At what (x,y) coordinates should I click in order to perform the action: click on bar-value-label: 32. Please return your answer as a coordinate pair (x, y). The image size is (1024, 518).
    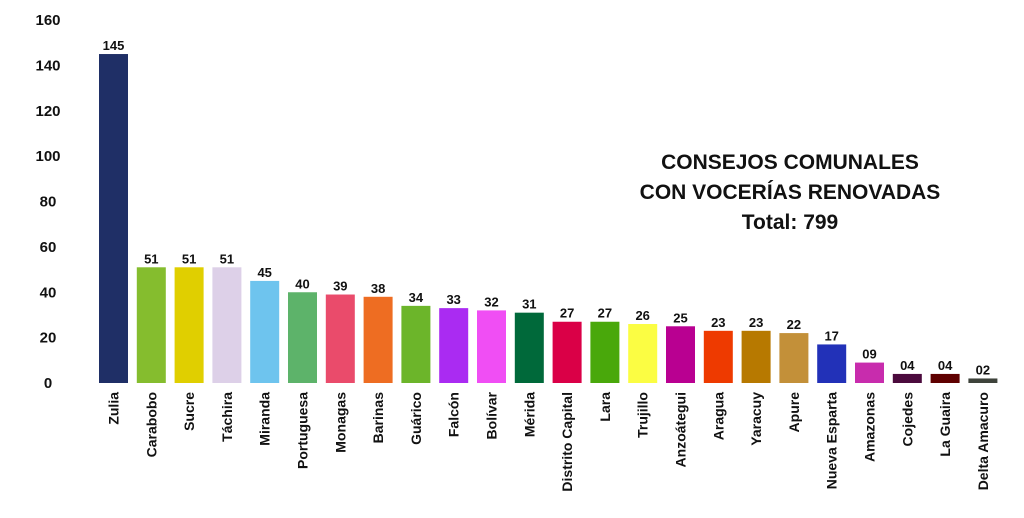
    Looking at the image, I should click on (491, 301).